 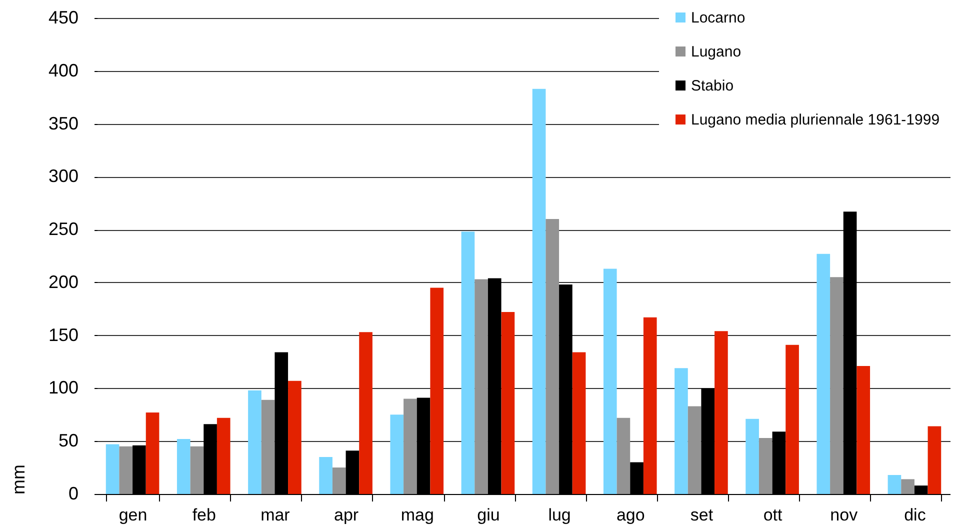 I want to click on y-tick-label: 300, so click(x=63, y=176).